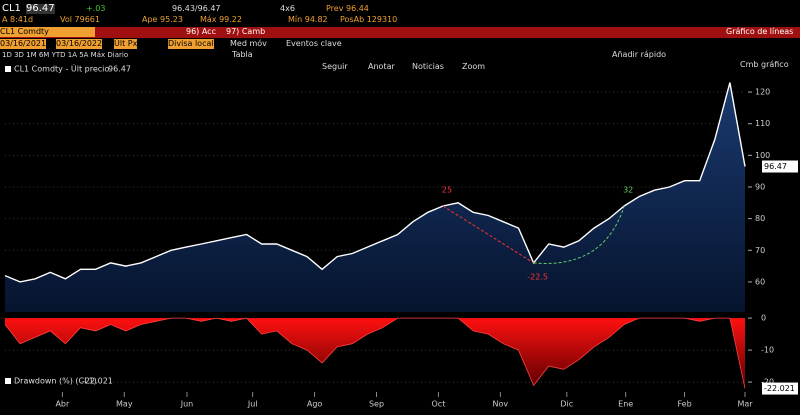 The height and width of the screenshot is (415, 800). I want to click on tool-news: Noticias, so click(428, 66).